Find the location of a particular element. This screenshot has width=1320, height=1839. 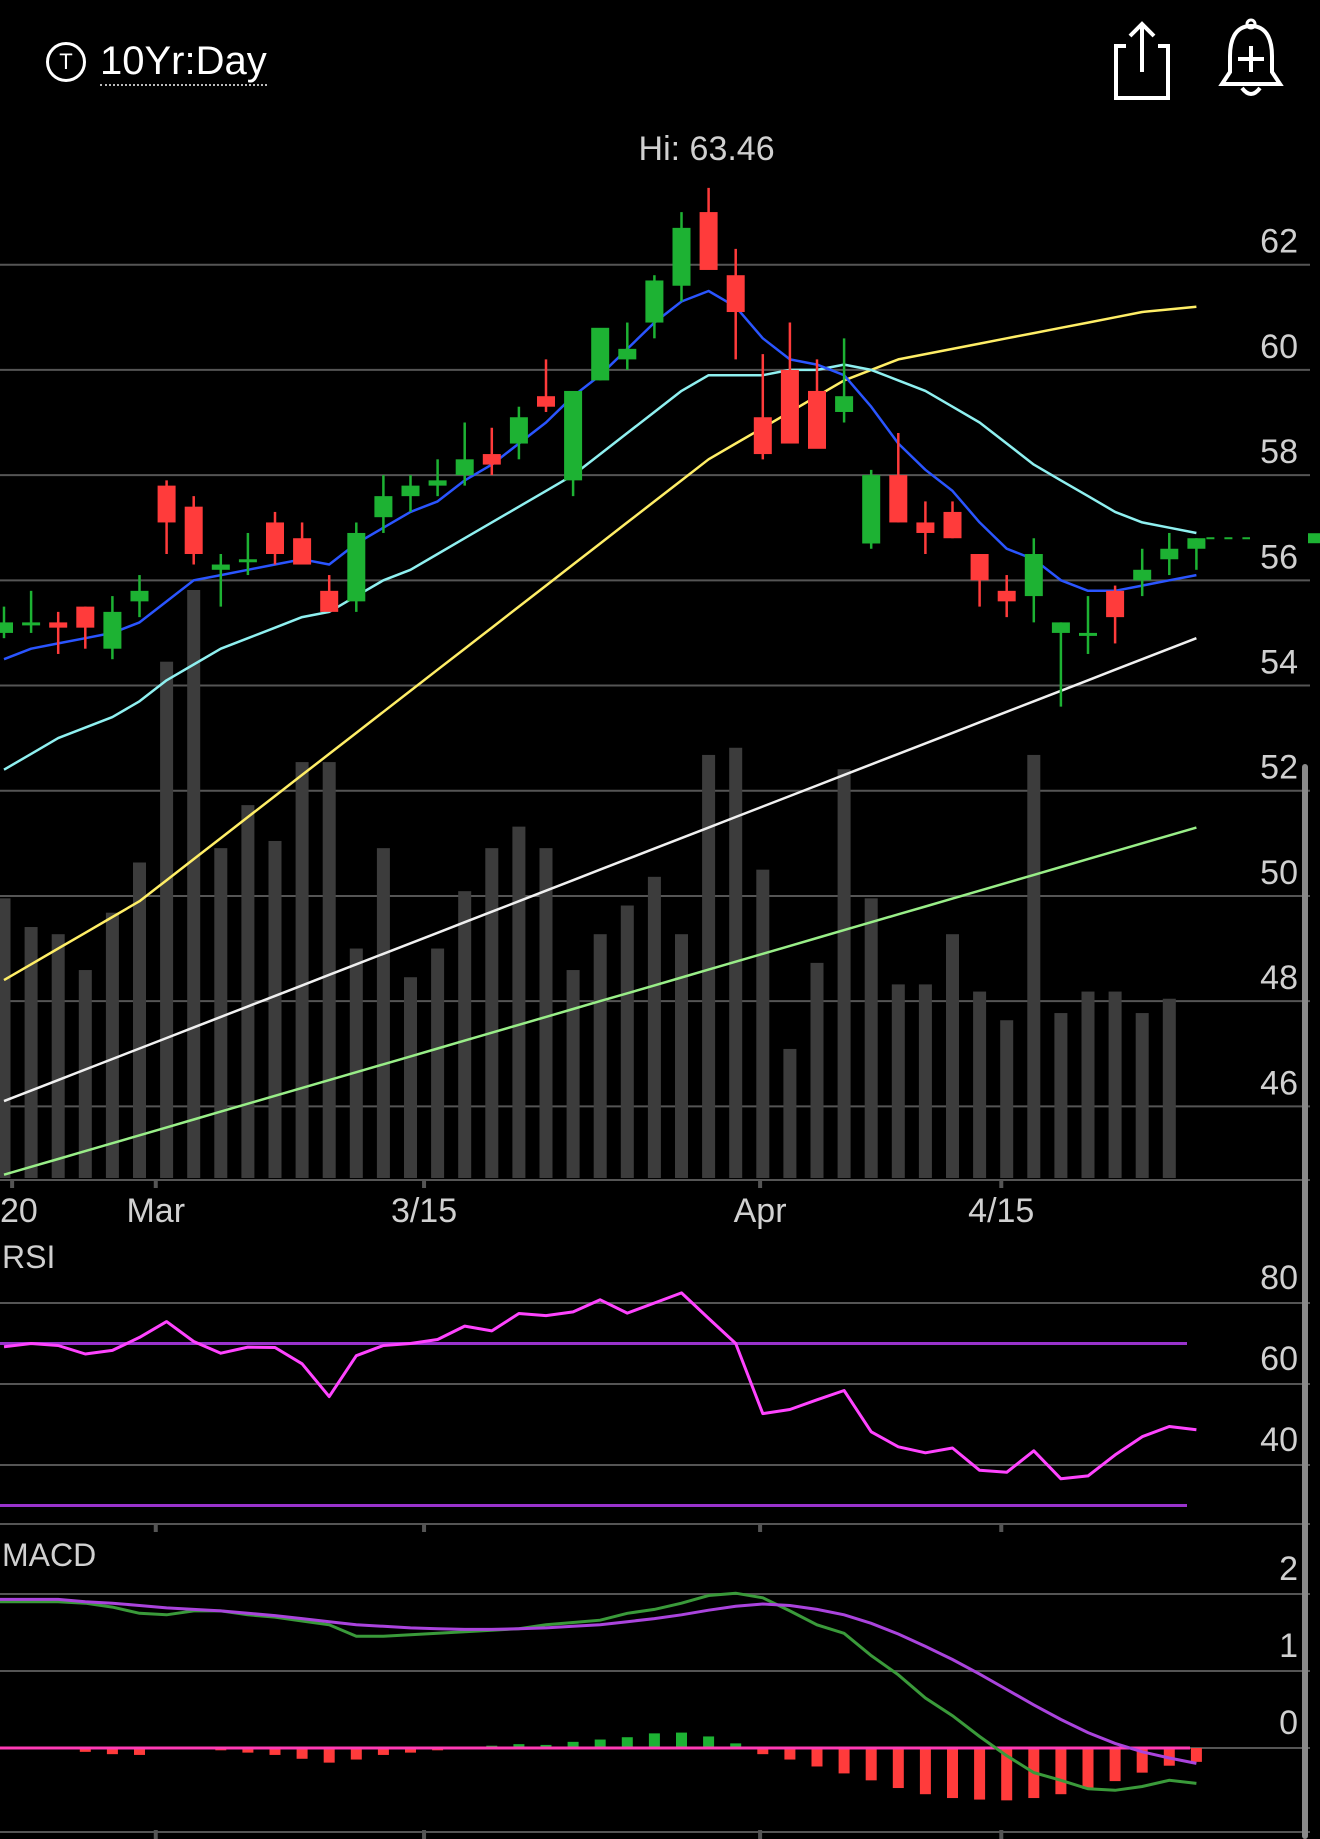

t-circle-icon: T is located at coordinates (66, 62).